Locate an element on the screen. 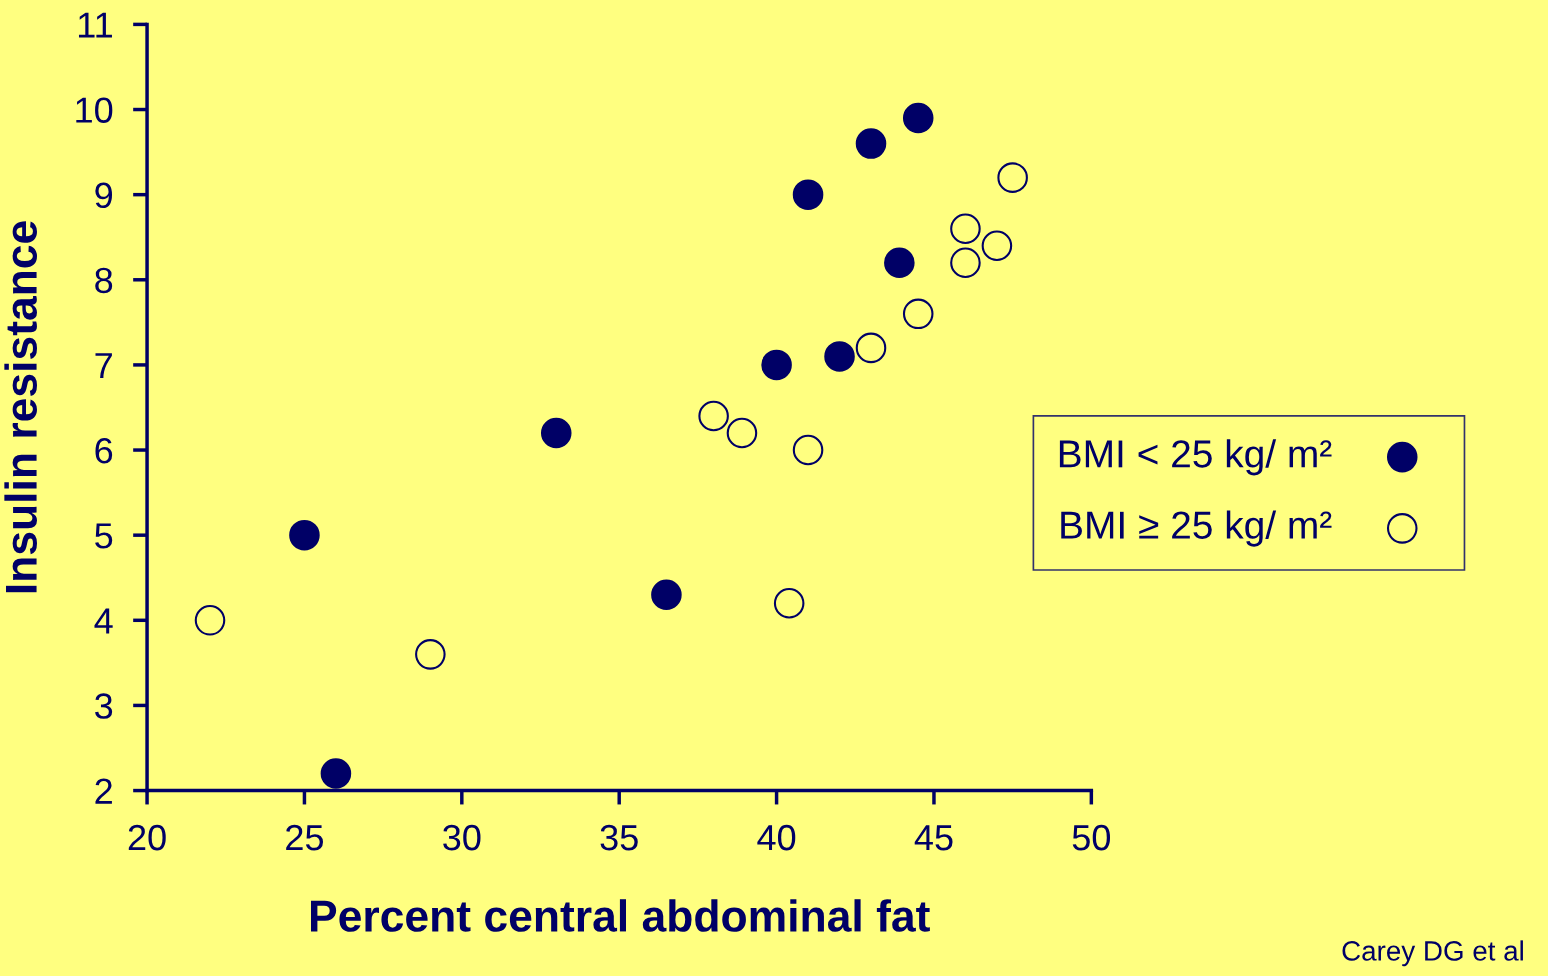 The width and height of the screenshot is (1548, 976). y-tick-label: 10 is located at coordinates (94, 110).